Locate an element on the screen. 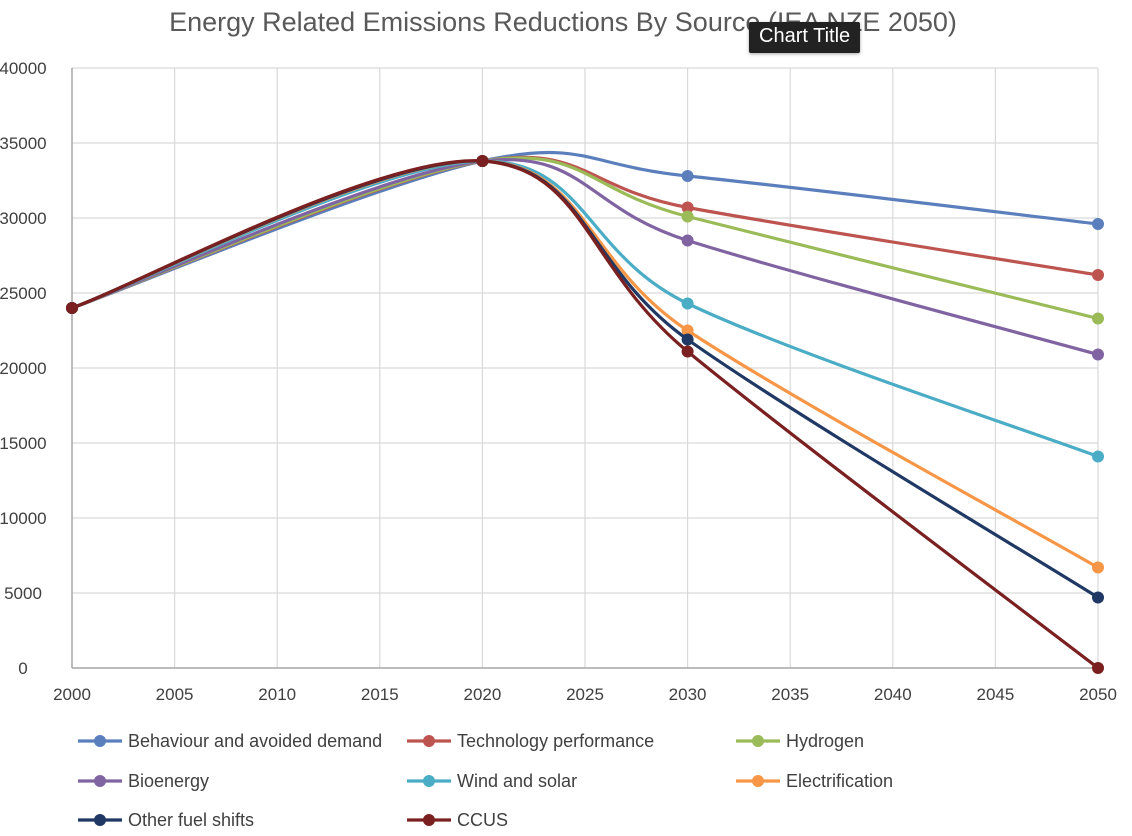 The image size is (1132, 836). x-tick-label: 2010 is located at coordinates (277, 694).